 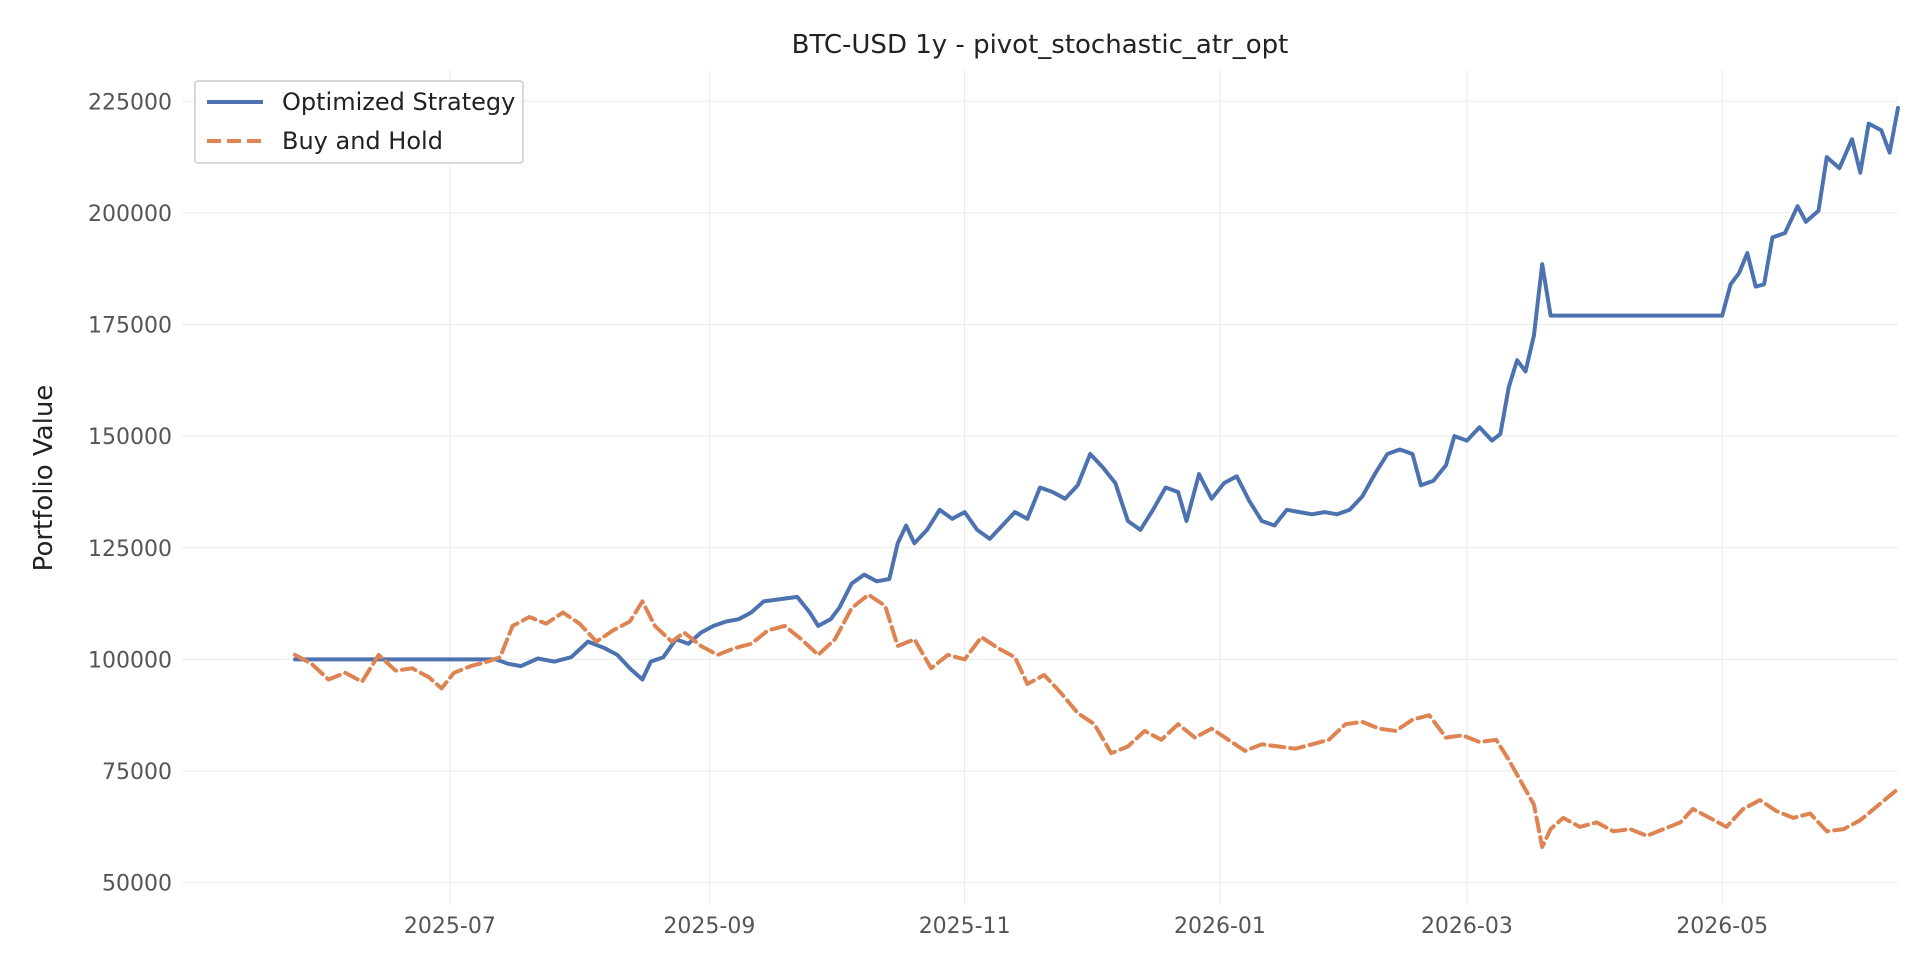 I want to click on legend-frame, so click(x=359, y=122).